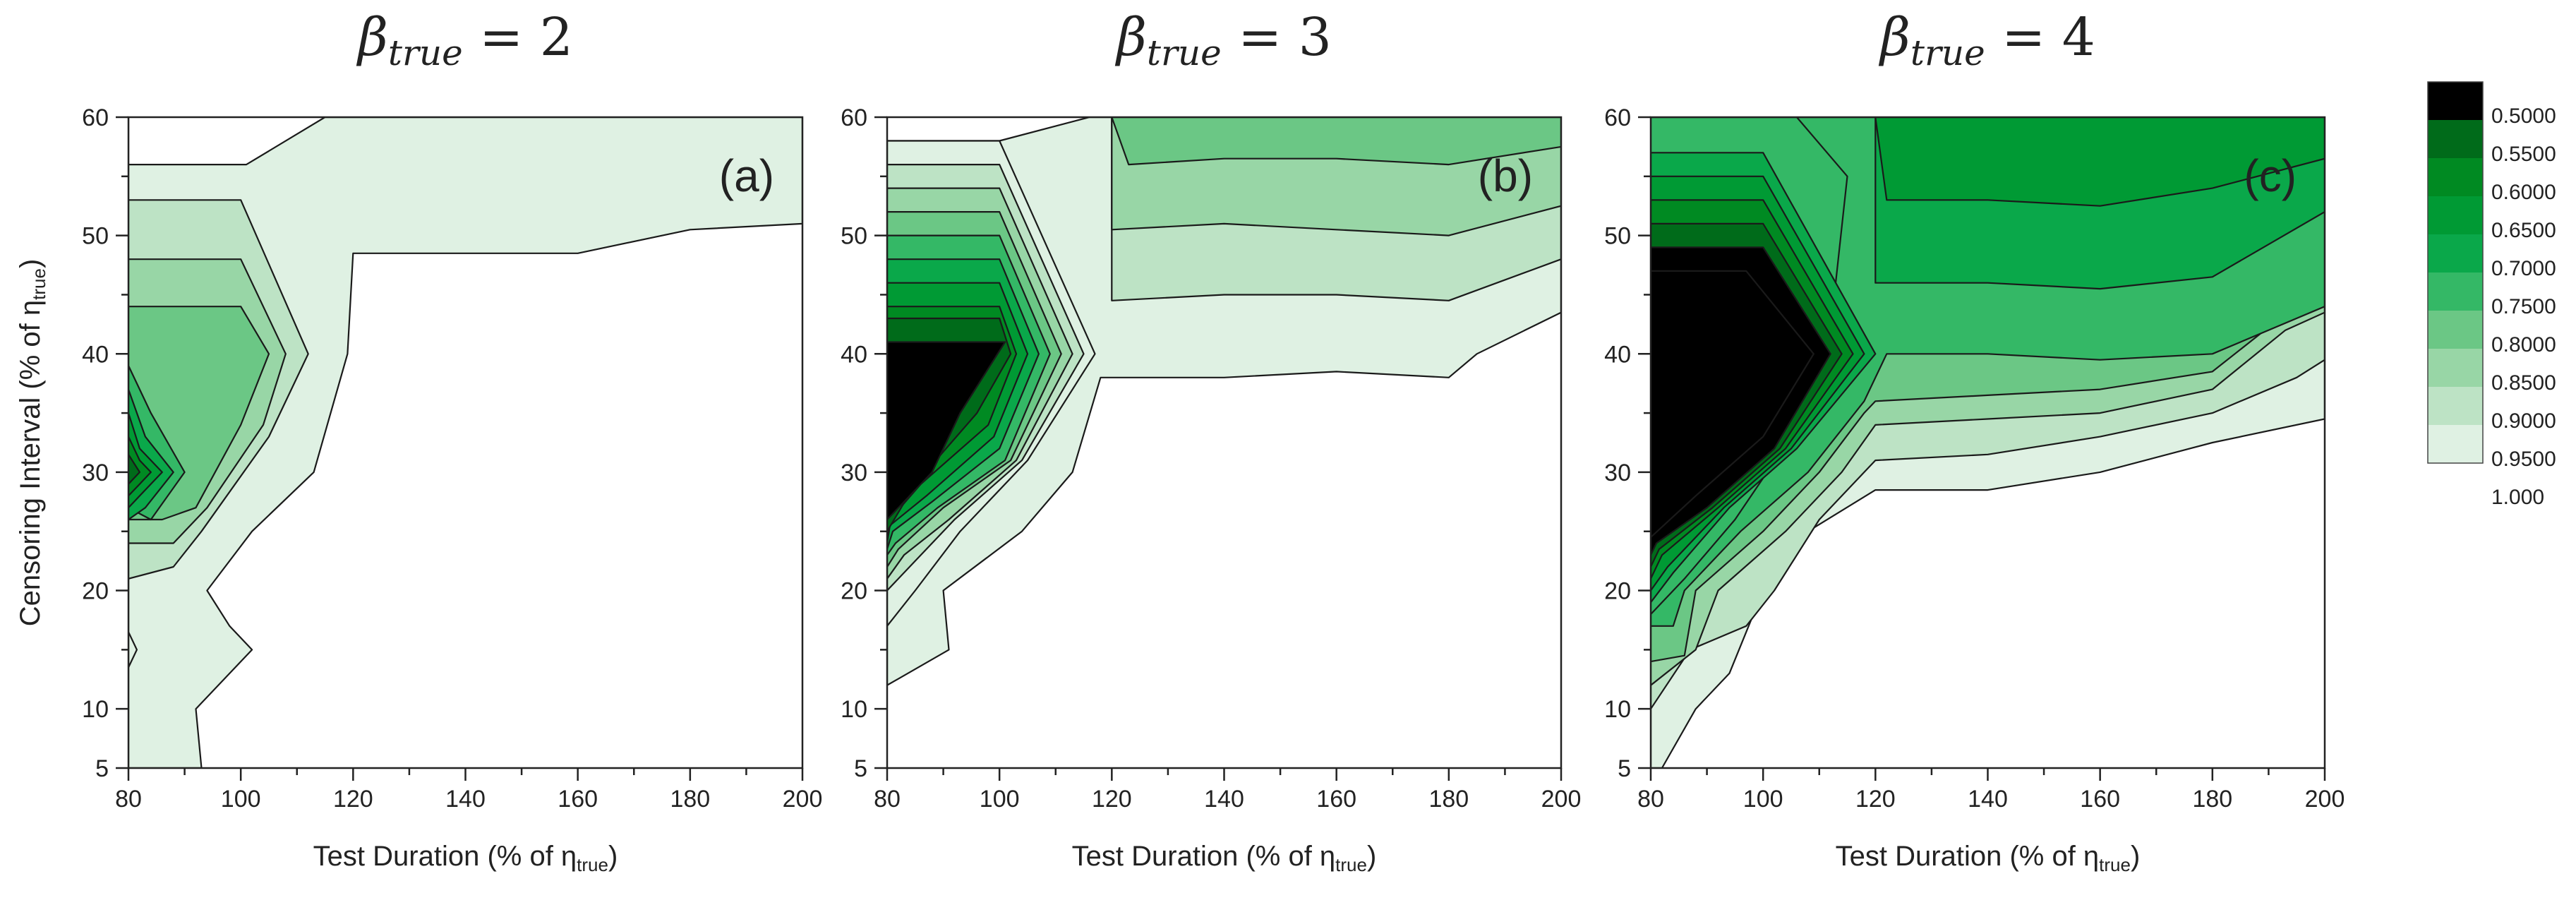 The image size is (2576, 905). Describe the element at coordinates (30, 463) in the screenshot. I see `y-axis-label-main: Censoring Interval (% of η` at that location.